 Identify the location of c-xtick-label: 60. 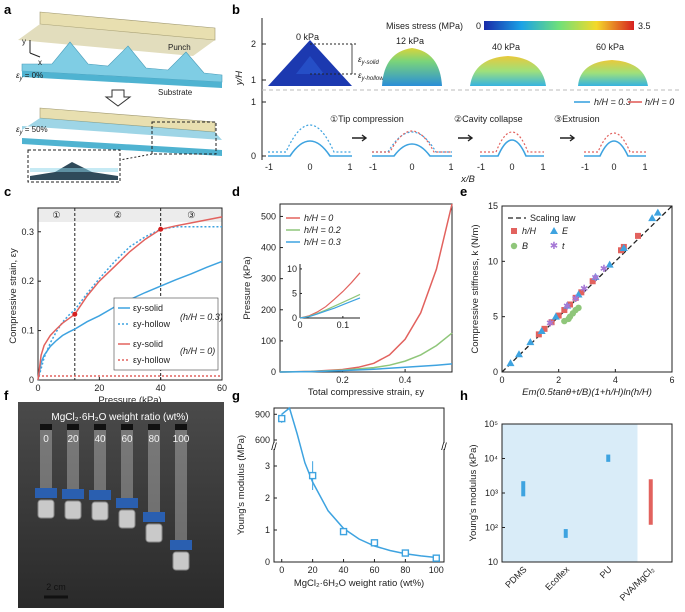
(222, 388).